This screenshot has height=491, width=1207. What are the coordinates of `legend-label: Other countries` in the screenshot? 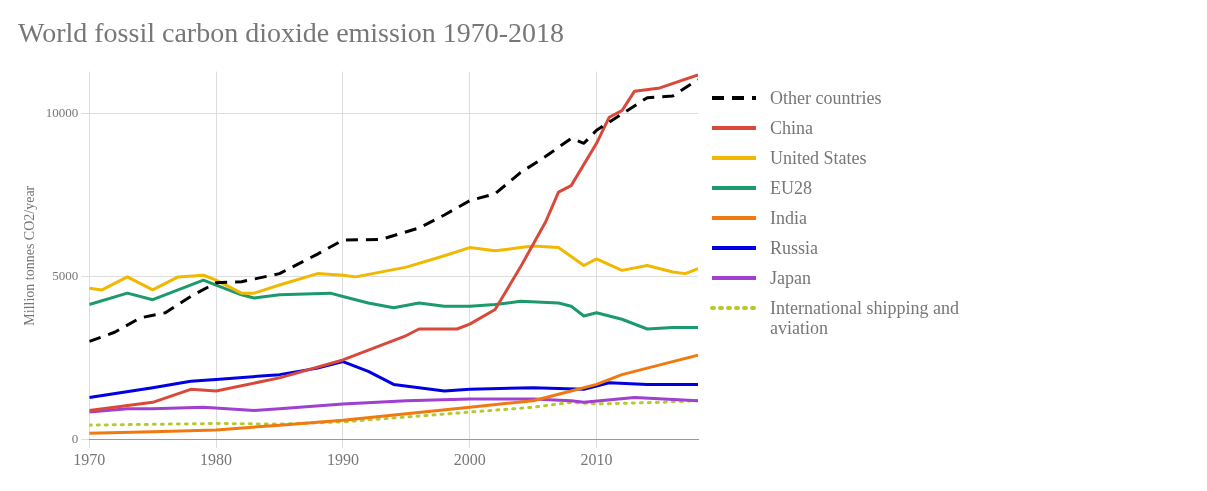 It's located at (826, 98).